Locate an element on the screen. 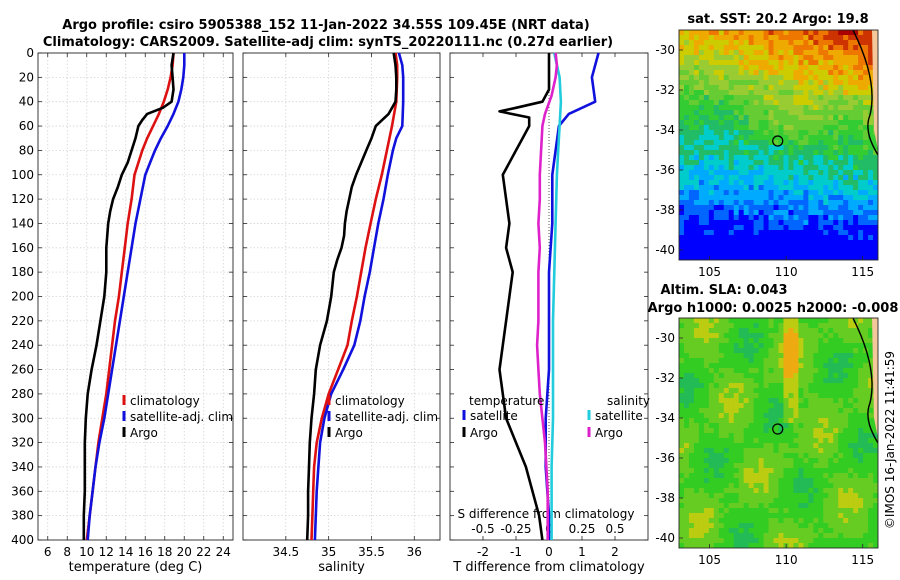 The height and width of the screenshot is (580, 900). map-frame is located at coordinates (778, 145).